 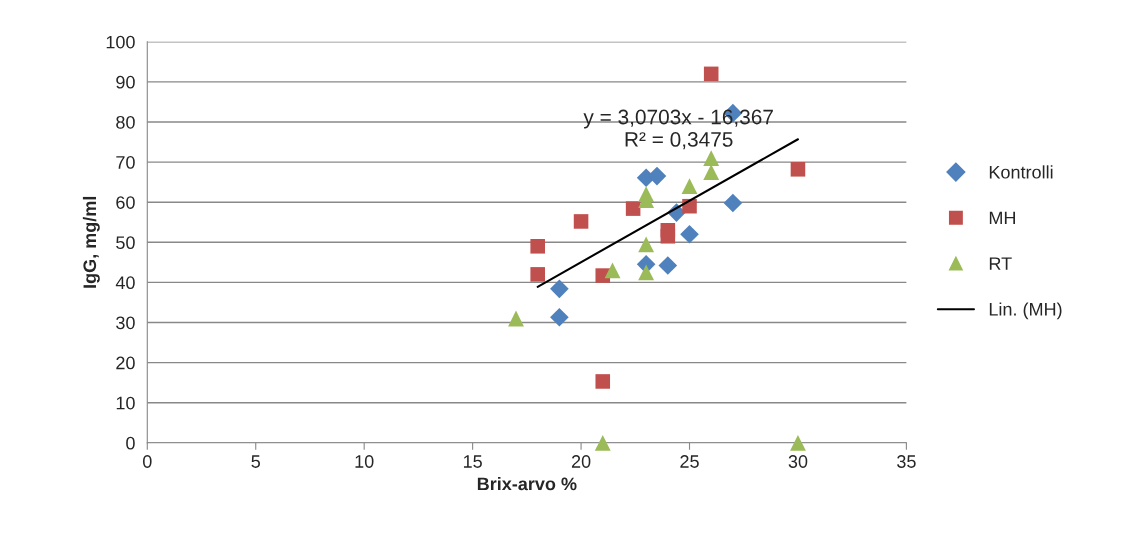 What do you see at coordinates (255, 461) in the screenshot?
I see `x-tick-label: 5` at bounding box center [255, 461].